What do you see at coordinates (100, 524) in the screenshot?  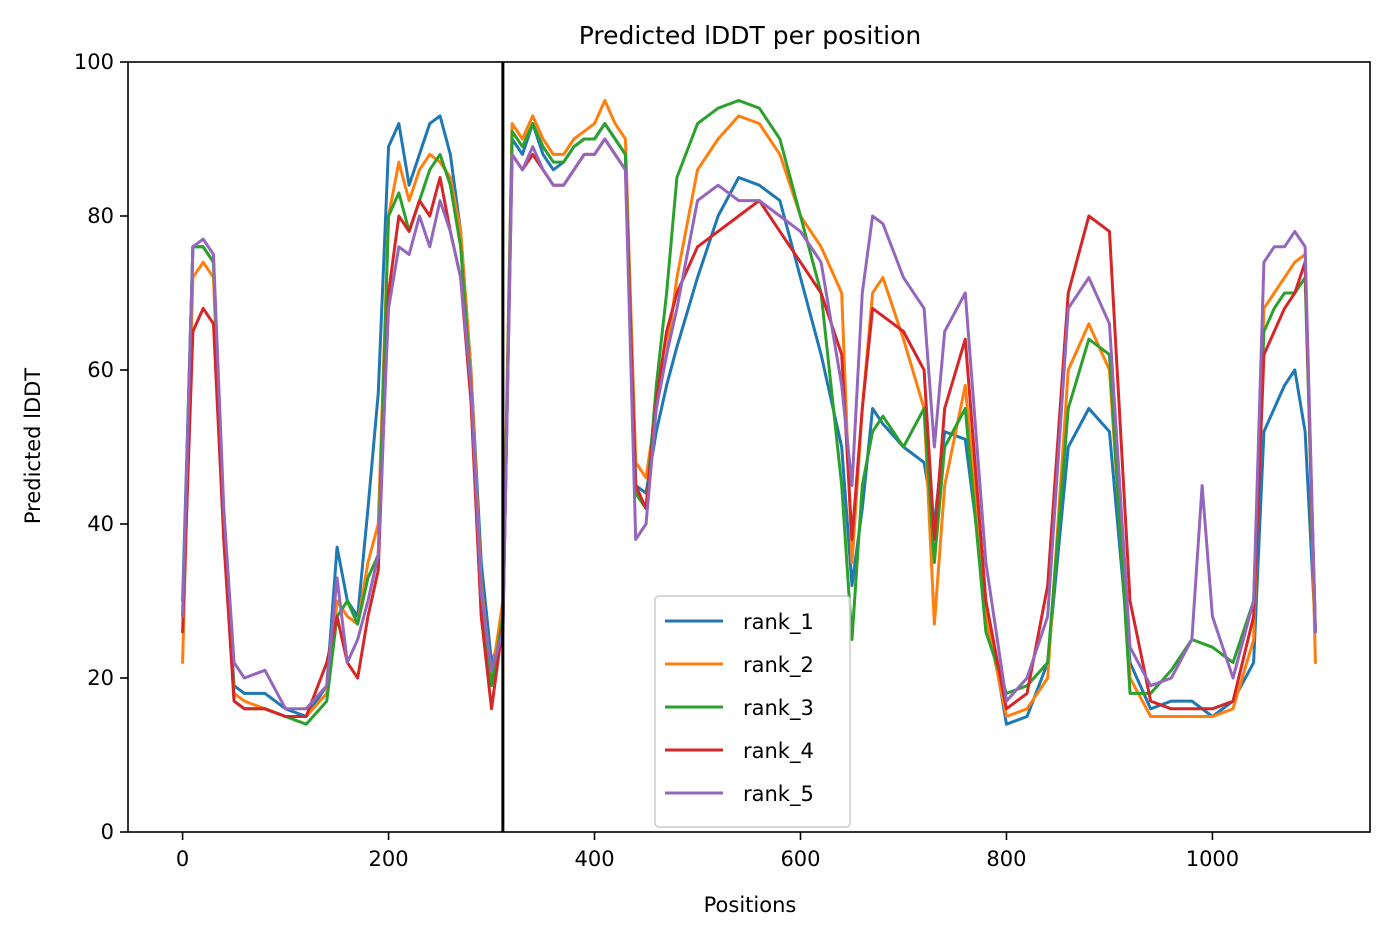 I see `y-tick-label: 40` at bounding box center [100, 524].